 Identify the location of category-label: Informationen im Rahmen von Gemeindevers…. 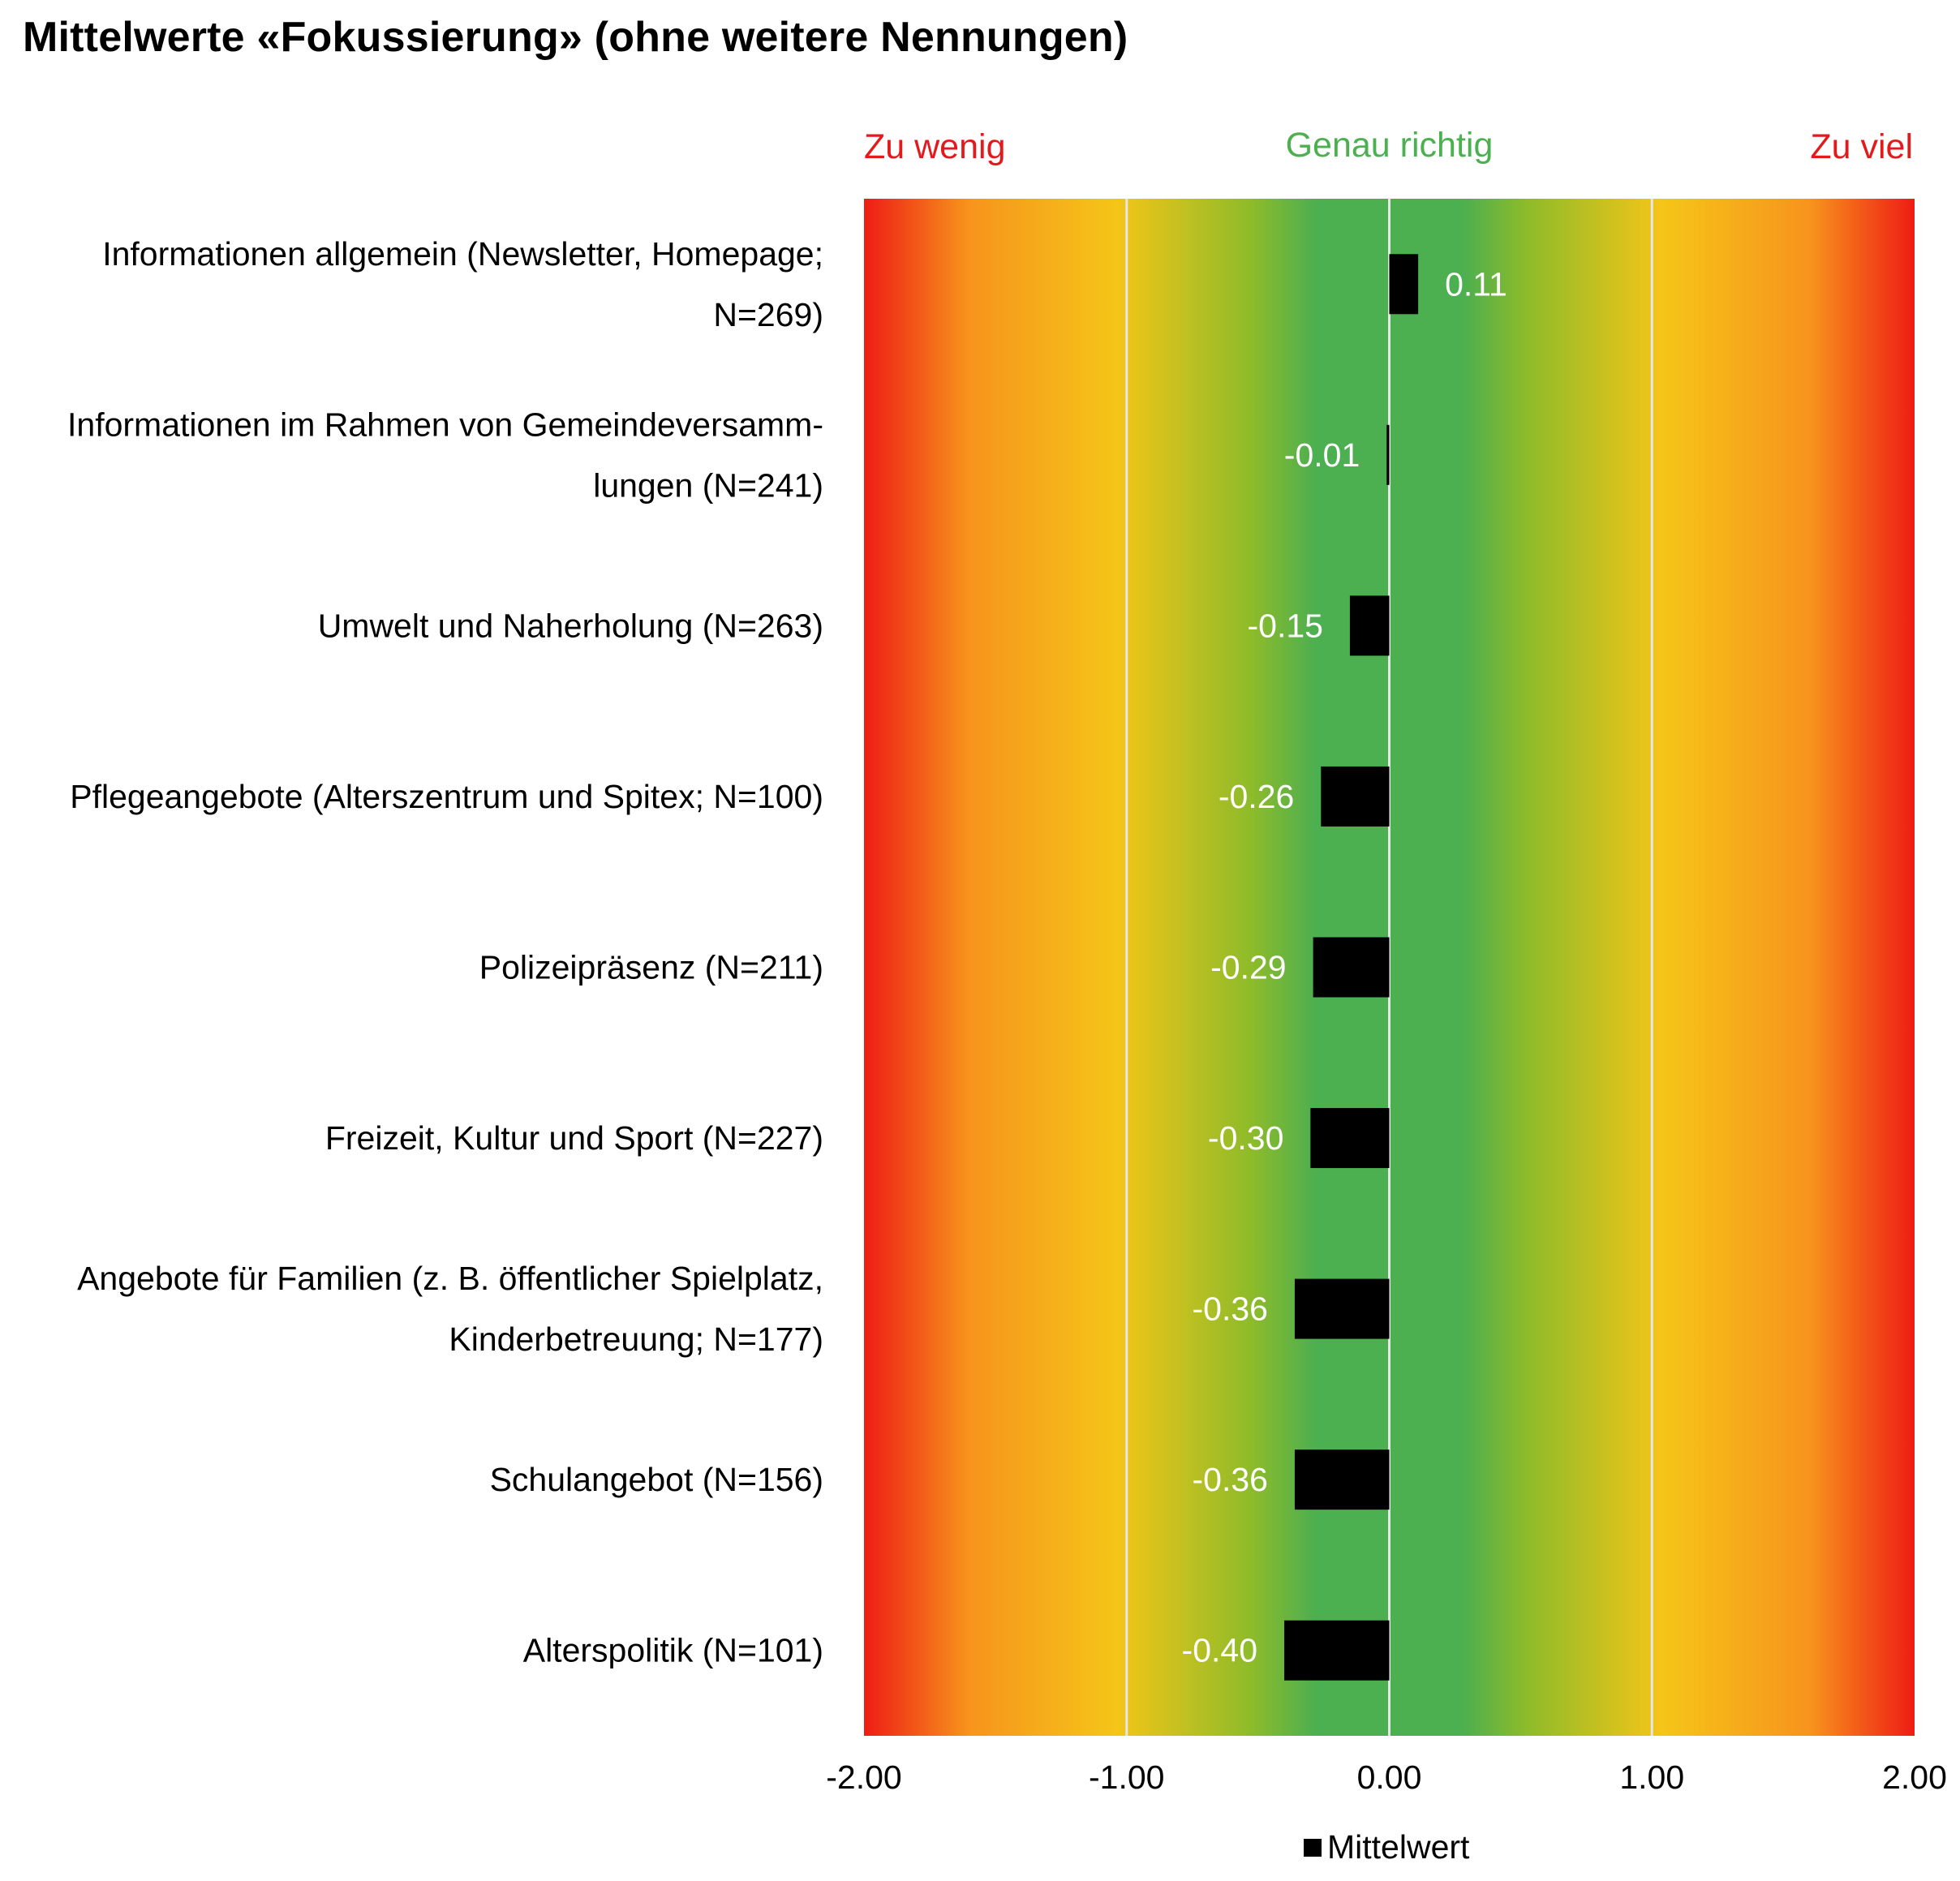
(445, 424).